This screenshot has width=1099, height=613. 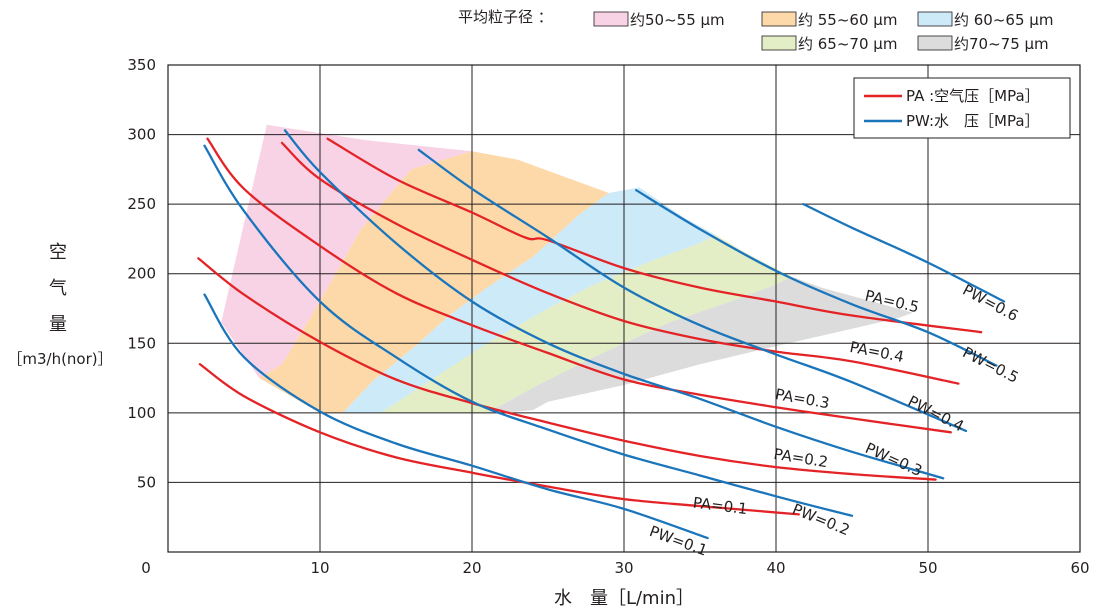 I want to click on x-tick-label-20: 20, so click(x=471, y=568).